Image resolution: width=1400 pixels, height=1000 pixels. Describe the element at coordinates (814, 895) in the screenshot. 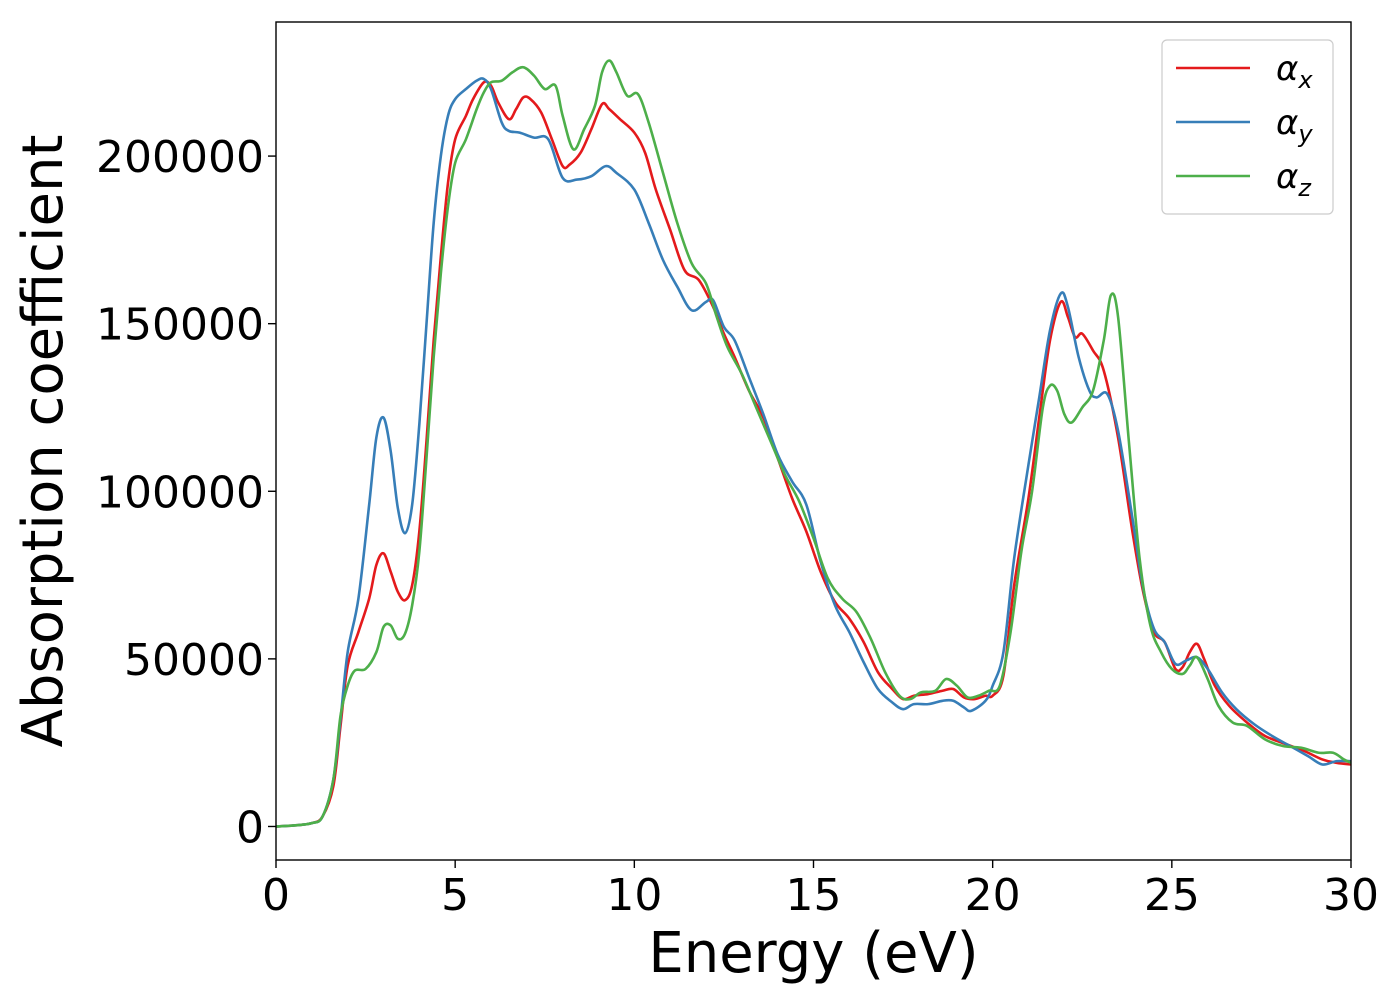

I see `x-tick-label: 15` at that location.